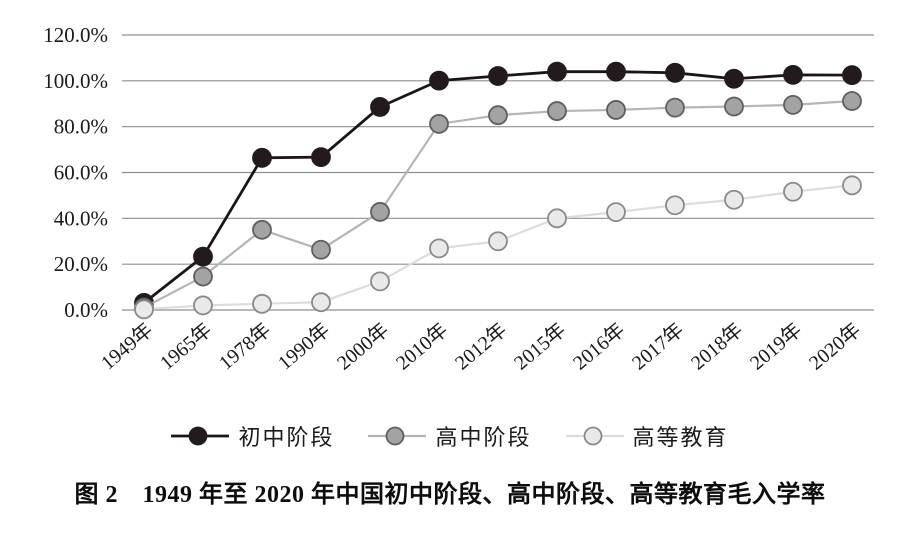  I want to click on legend-item-senior-secondary: 高中阶段, so click(449, 436).